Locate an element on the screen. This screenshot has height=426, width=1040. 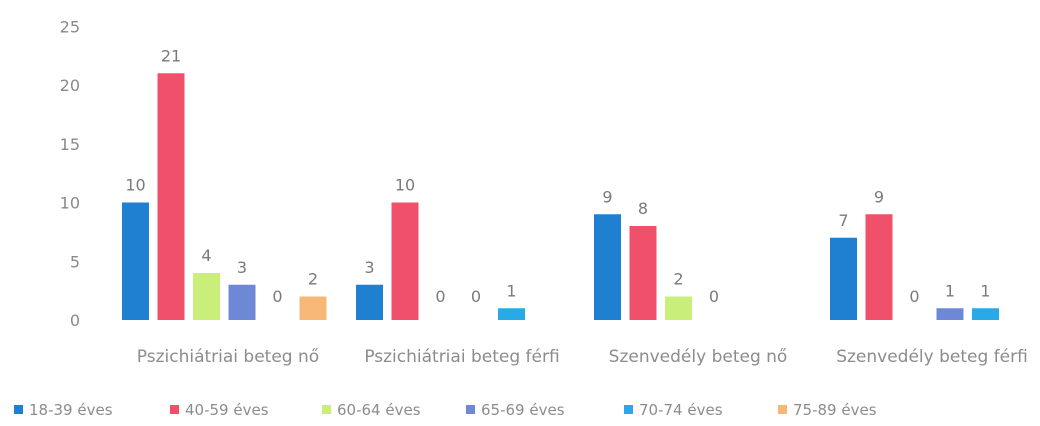
category-label: Pszichiátriai beteg férfi is located at coordinates (461, 357).